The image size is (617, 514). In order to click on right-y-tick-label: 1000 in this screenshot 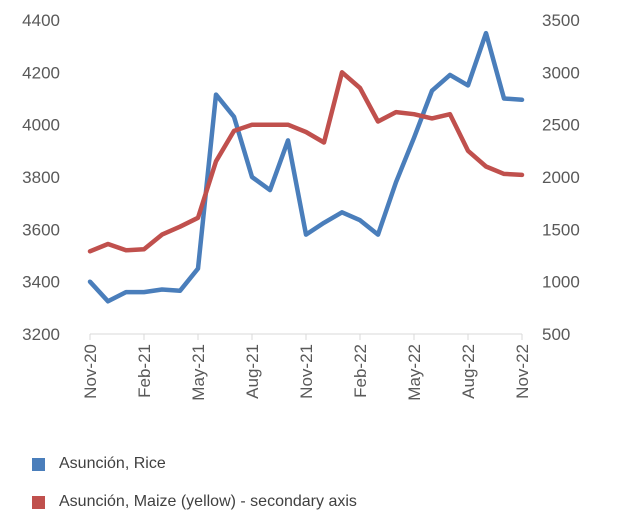, I will do `click(561, 282)`.